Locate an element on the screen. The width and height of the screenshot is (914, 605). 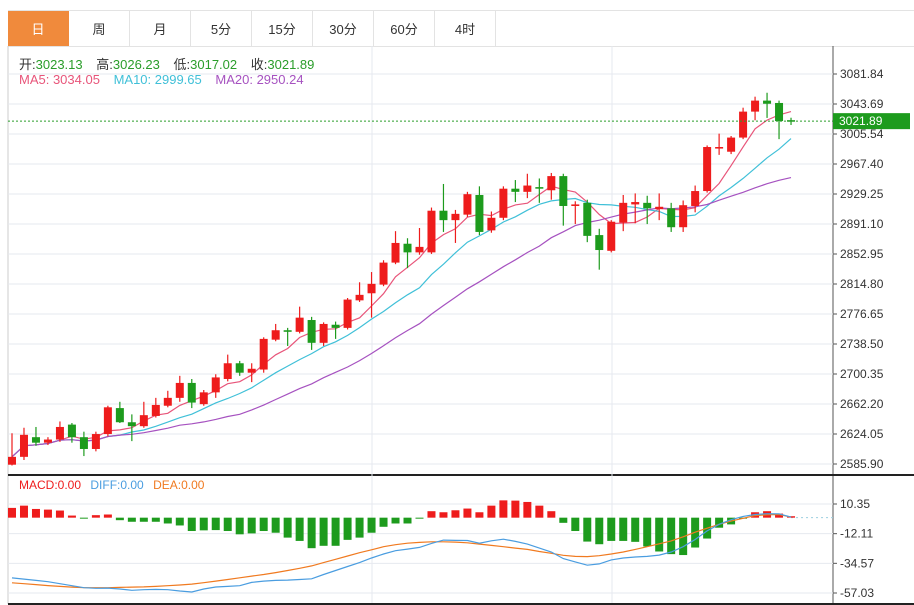
diff-value: DIFF:0.00 is located at coordinates (117, 485).